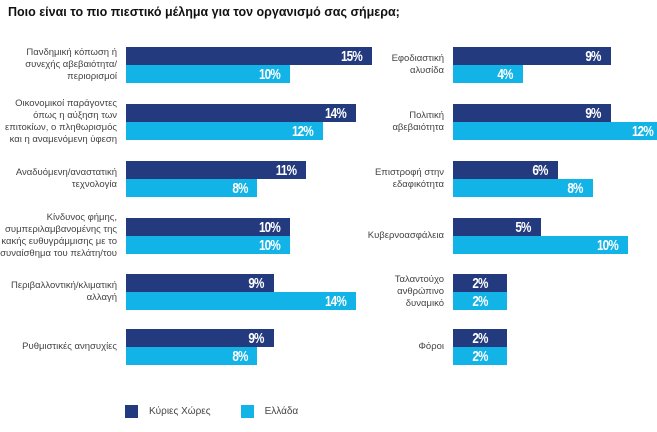 The width and height of the screenshot is (657, 432). What do you see at coordinates (208, 227) in the screenshot?
I see `bar-main-countries: 10%` at bounding box center [208, 227].